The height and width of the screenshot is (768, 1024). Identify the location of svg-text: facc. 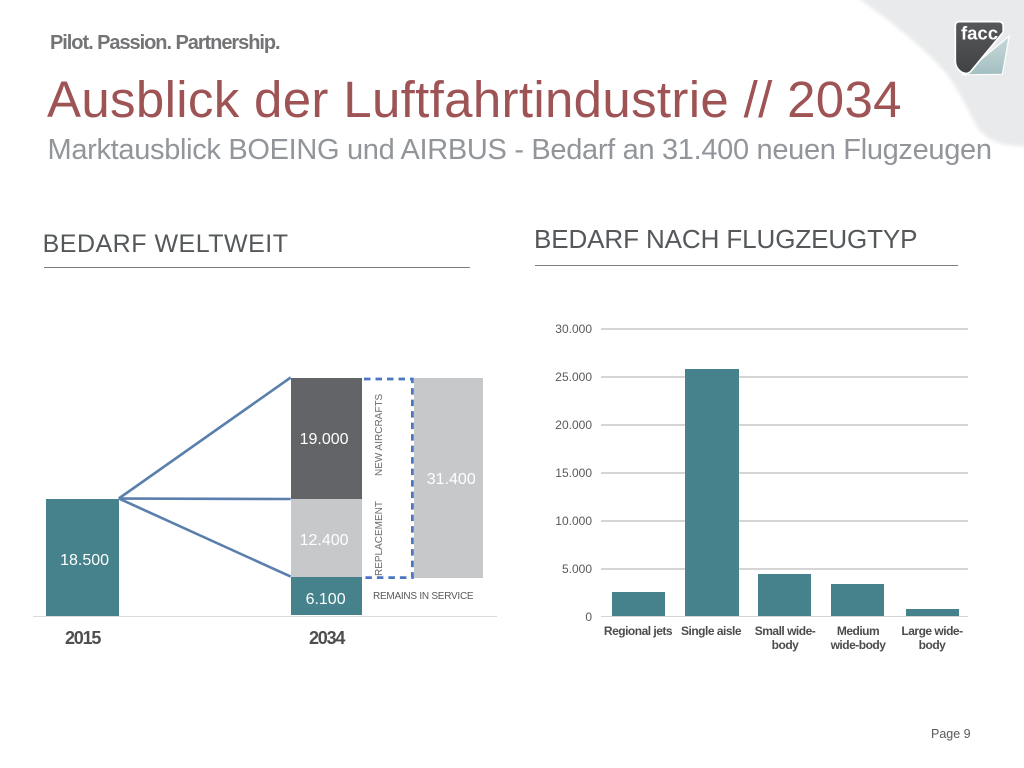
(979, 33).